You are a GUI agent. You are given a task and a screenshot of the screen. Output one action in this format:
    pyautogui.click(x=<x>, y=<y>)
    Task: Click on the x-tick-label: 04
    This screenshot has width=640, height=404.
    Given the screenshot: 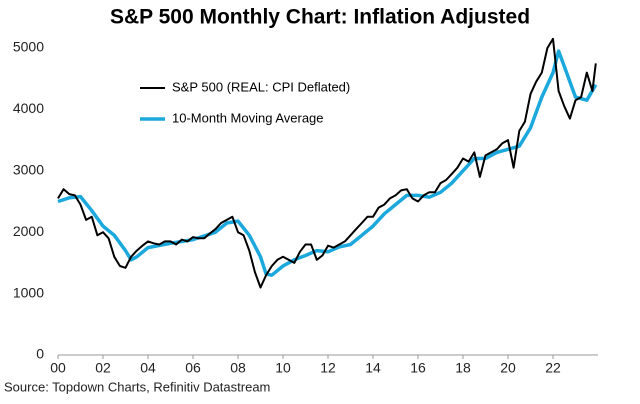 What is the action you would take?
    pyautogui.click(x=148, y=368)
    